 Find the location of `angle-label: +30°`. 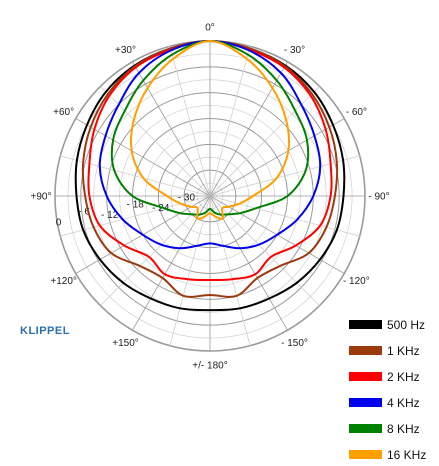

angle-label: +30° is located at coordinates (125, 50).